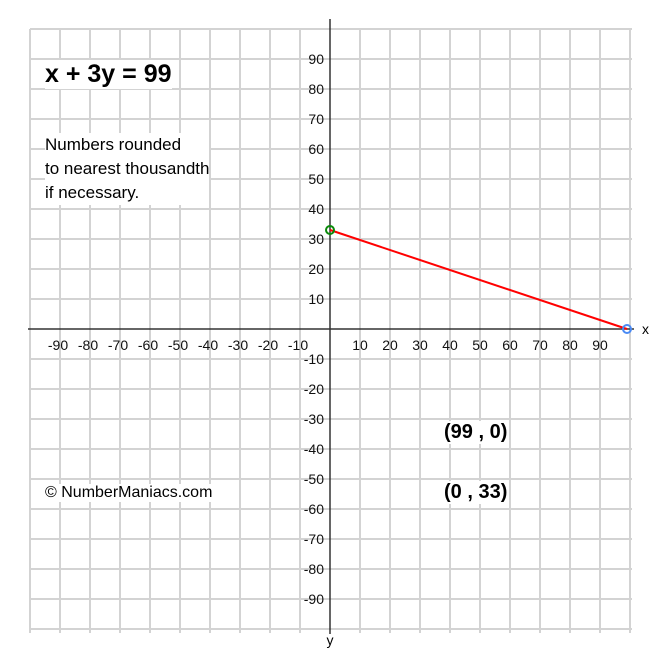 Image resolution: width=660 pixels, height=660 pixels. I want to click on x-tick-label: -30, so click(238, 345).